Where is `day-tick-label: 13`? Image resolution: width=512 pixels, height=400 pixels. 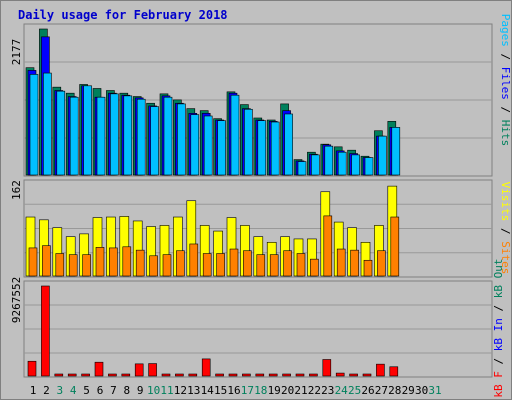 day-tick-label: 13 is located at coordinates (193, 390).